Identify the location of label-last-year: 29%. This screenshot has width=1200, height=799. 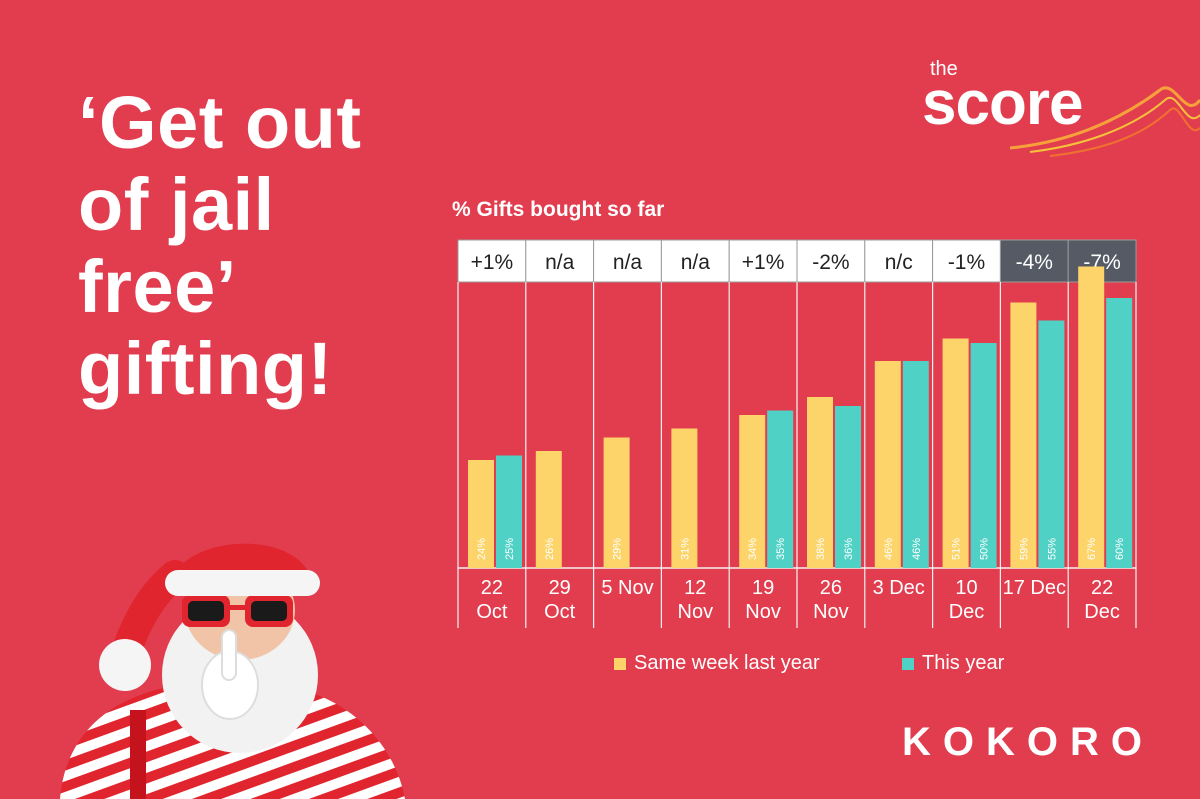
(618, 549).